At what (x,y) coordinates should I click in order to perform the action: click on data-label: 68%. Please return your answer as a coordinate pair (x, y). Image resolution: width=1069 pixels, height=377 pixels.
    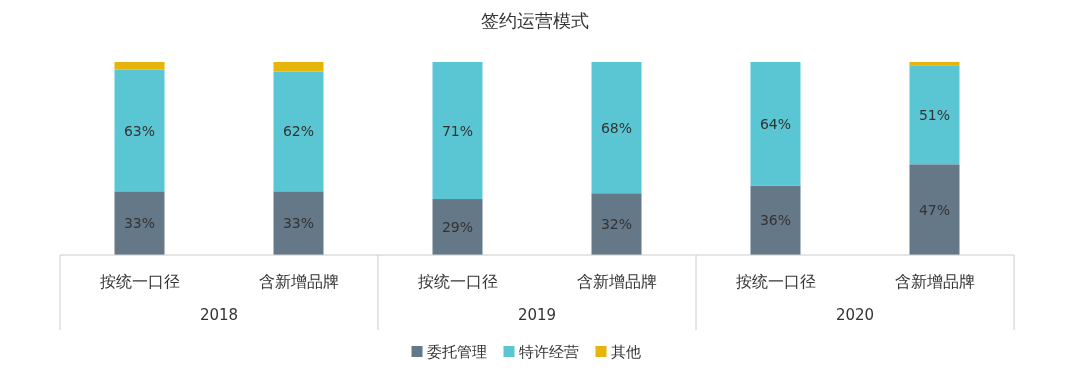
    Looking at the image, I should click on (616, 127).